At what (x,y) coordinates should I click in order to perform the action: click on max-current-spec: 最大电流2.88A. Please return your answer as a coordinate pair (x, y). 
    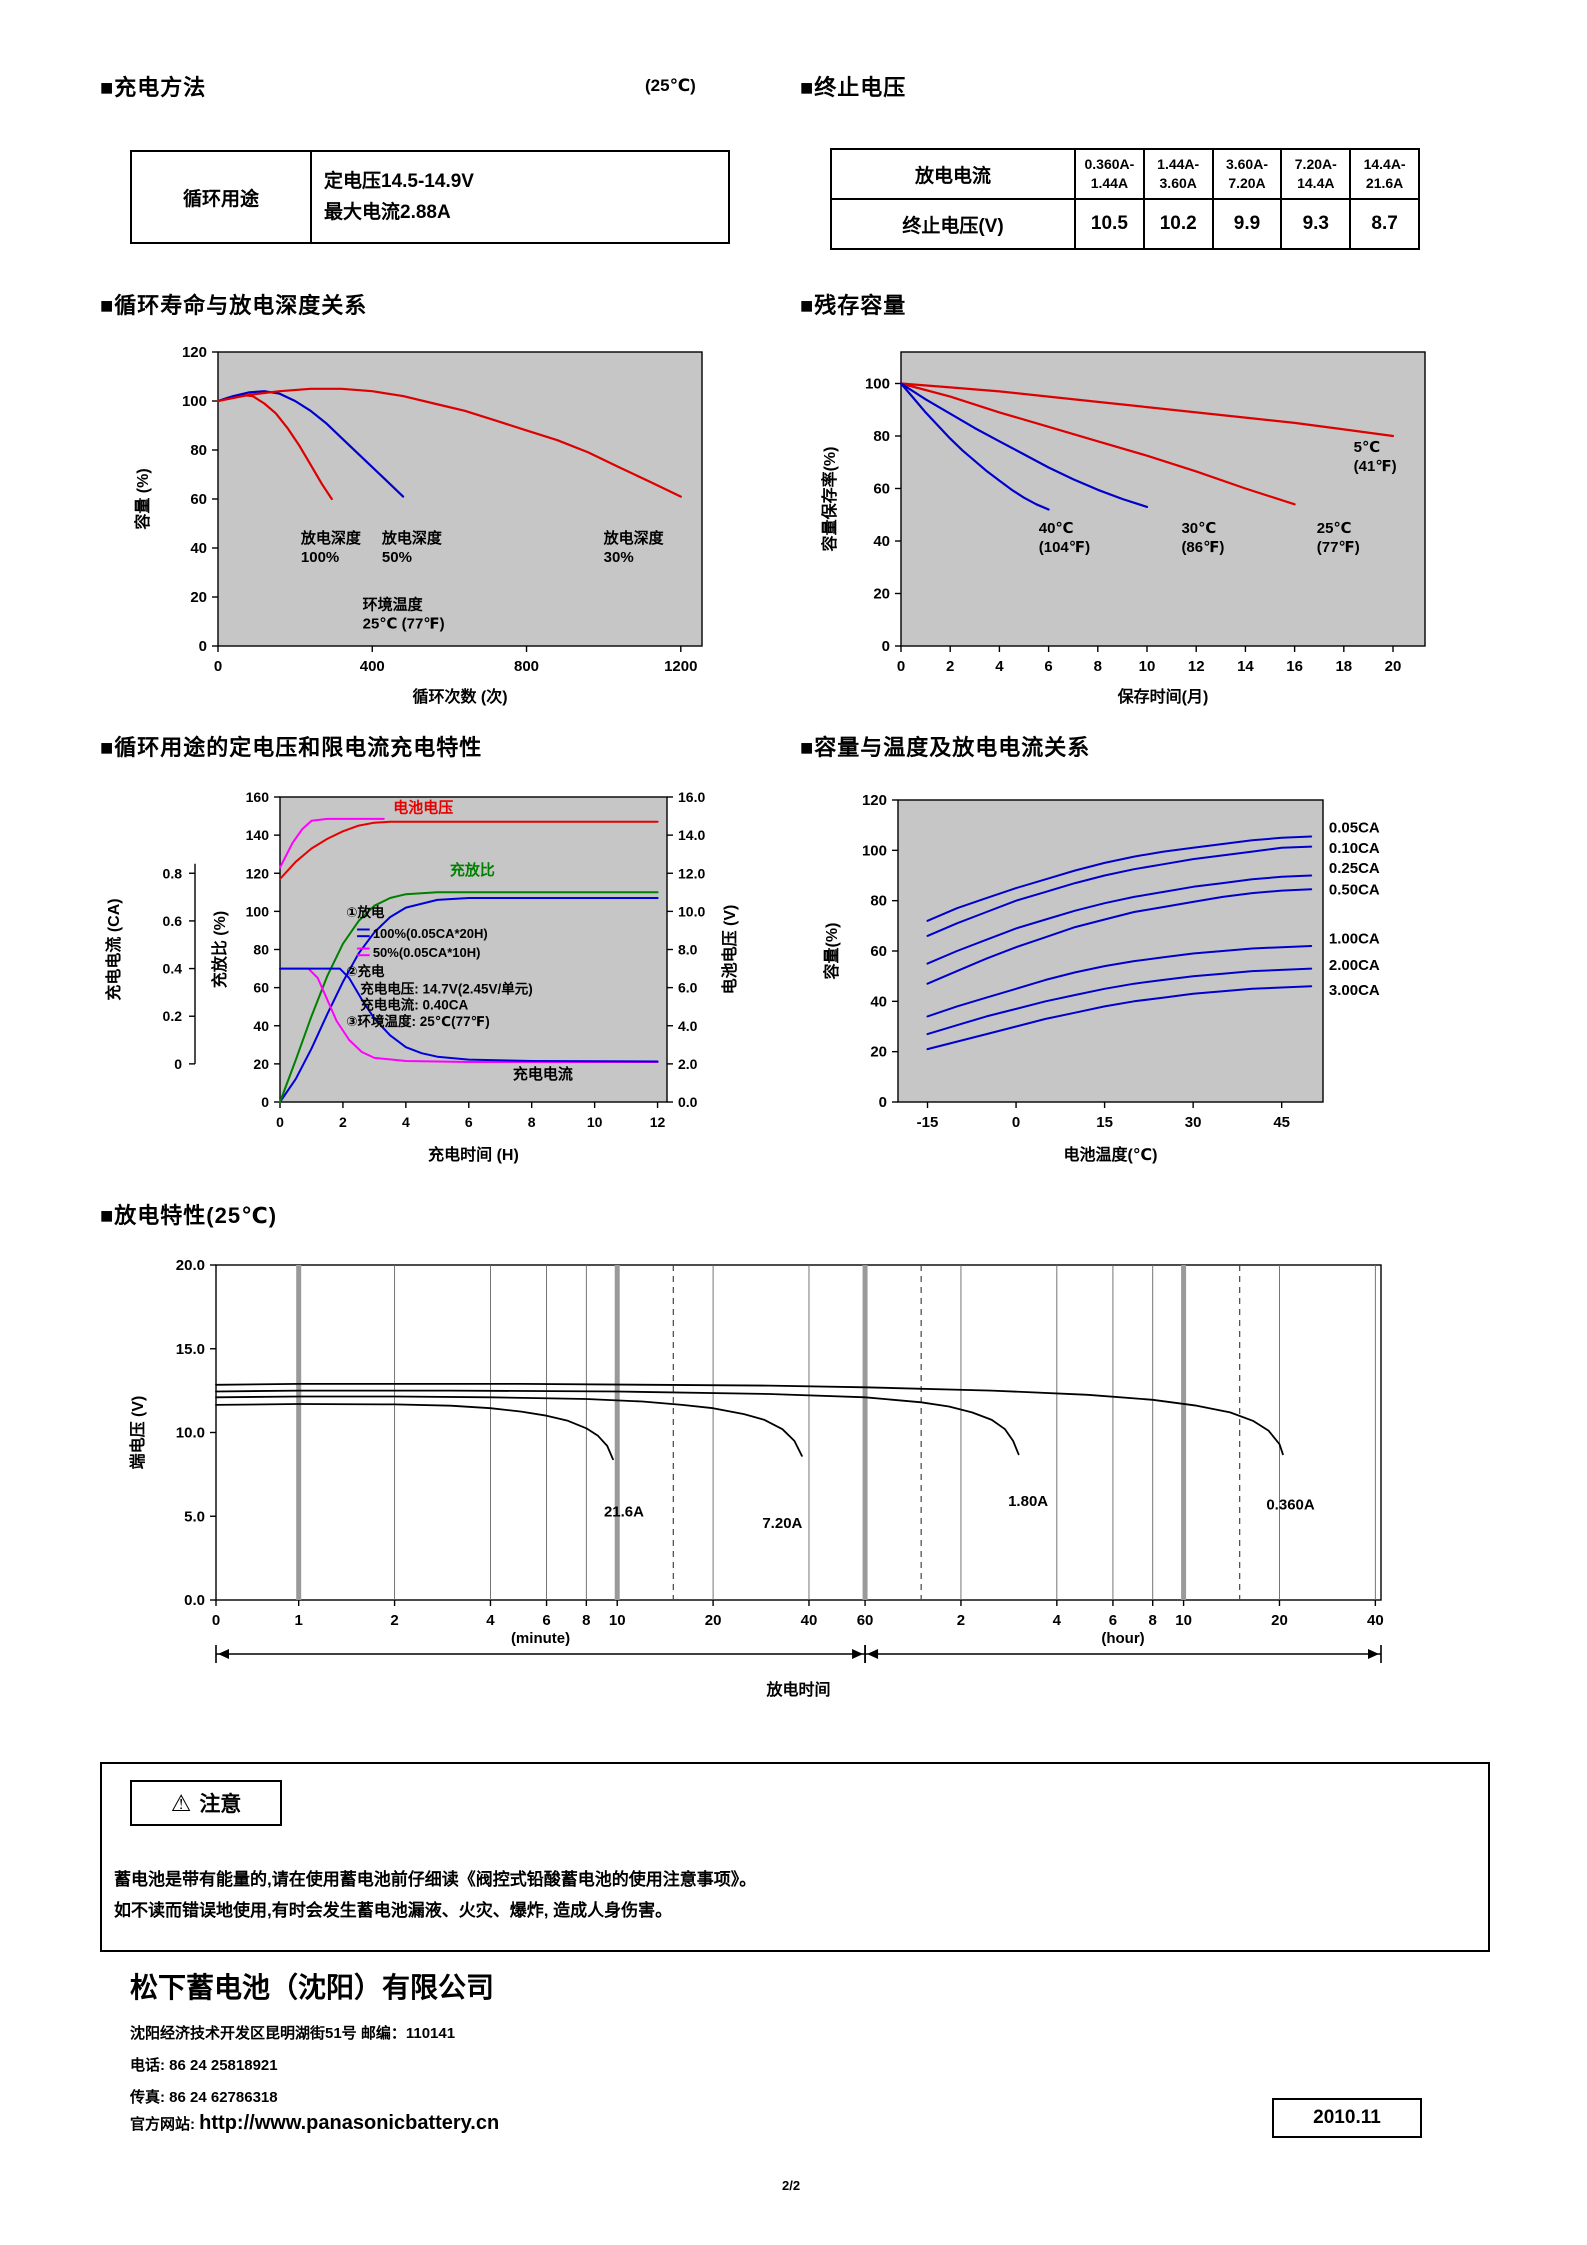
    Looking at the image, I should click on (387, 212).